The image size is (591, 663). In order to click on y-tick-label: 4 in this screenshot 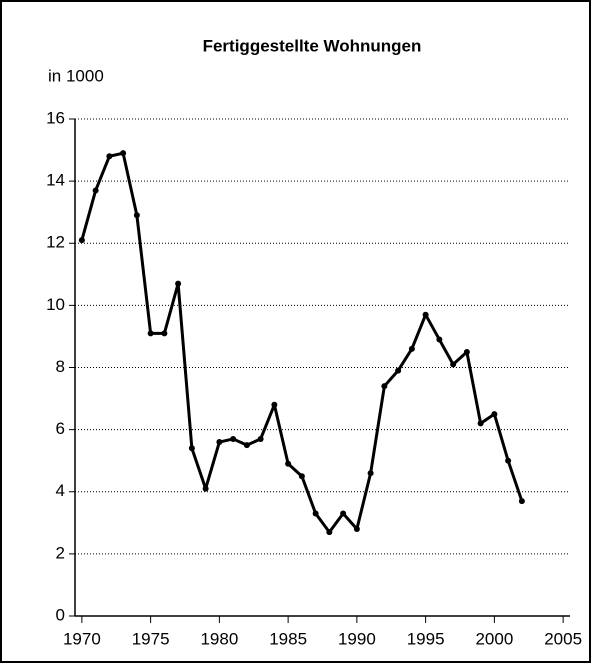, I will do `click(60, 490)`.